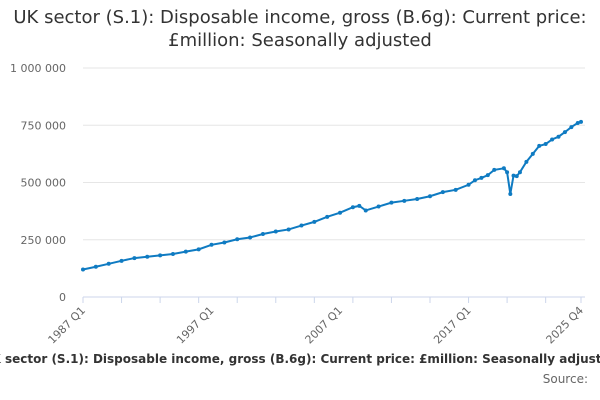 The image size is (600, 400). What do you see at coordinates (452, 325) in the screenshot?
I see `x-tick-label: 2017 Q1` at bounding box center [452, 325].